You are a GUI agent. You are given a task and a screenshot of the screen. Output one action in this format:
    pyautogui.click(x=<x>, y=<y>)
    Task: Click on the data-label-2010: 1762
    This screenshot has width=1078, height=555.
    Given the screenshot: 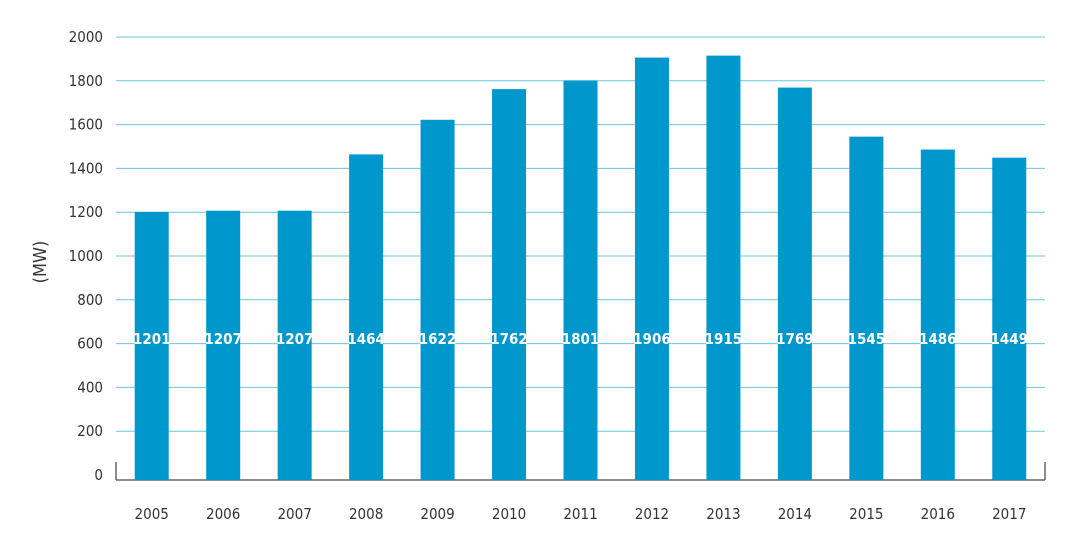 What is the action you would take?
    pyautogui.click(x=509, y=339)
    